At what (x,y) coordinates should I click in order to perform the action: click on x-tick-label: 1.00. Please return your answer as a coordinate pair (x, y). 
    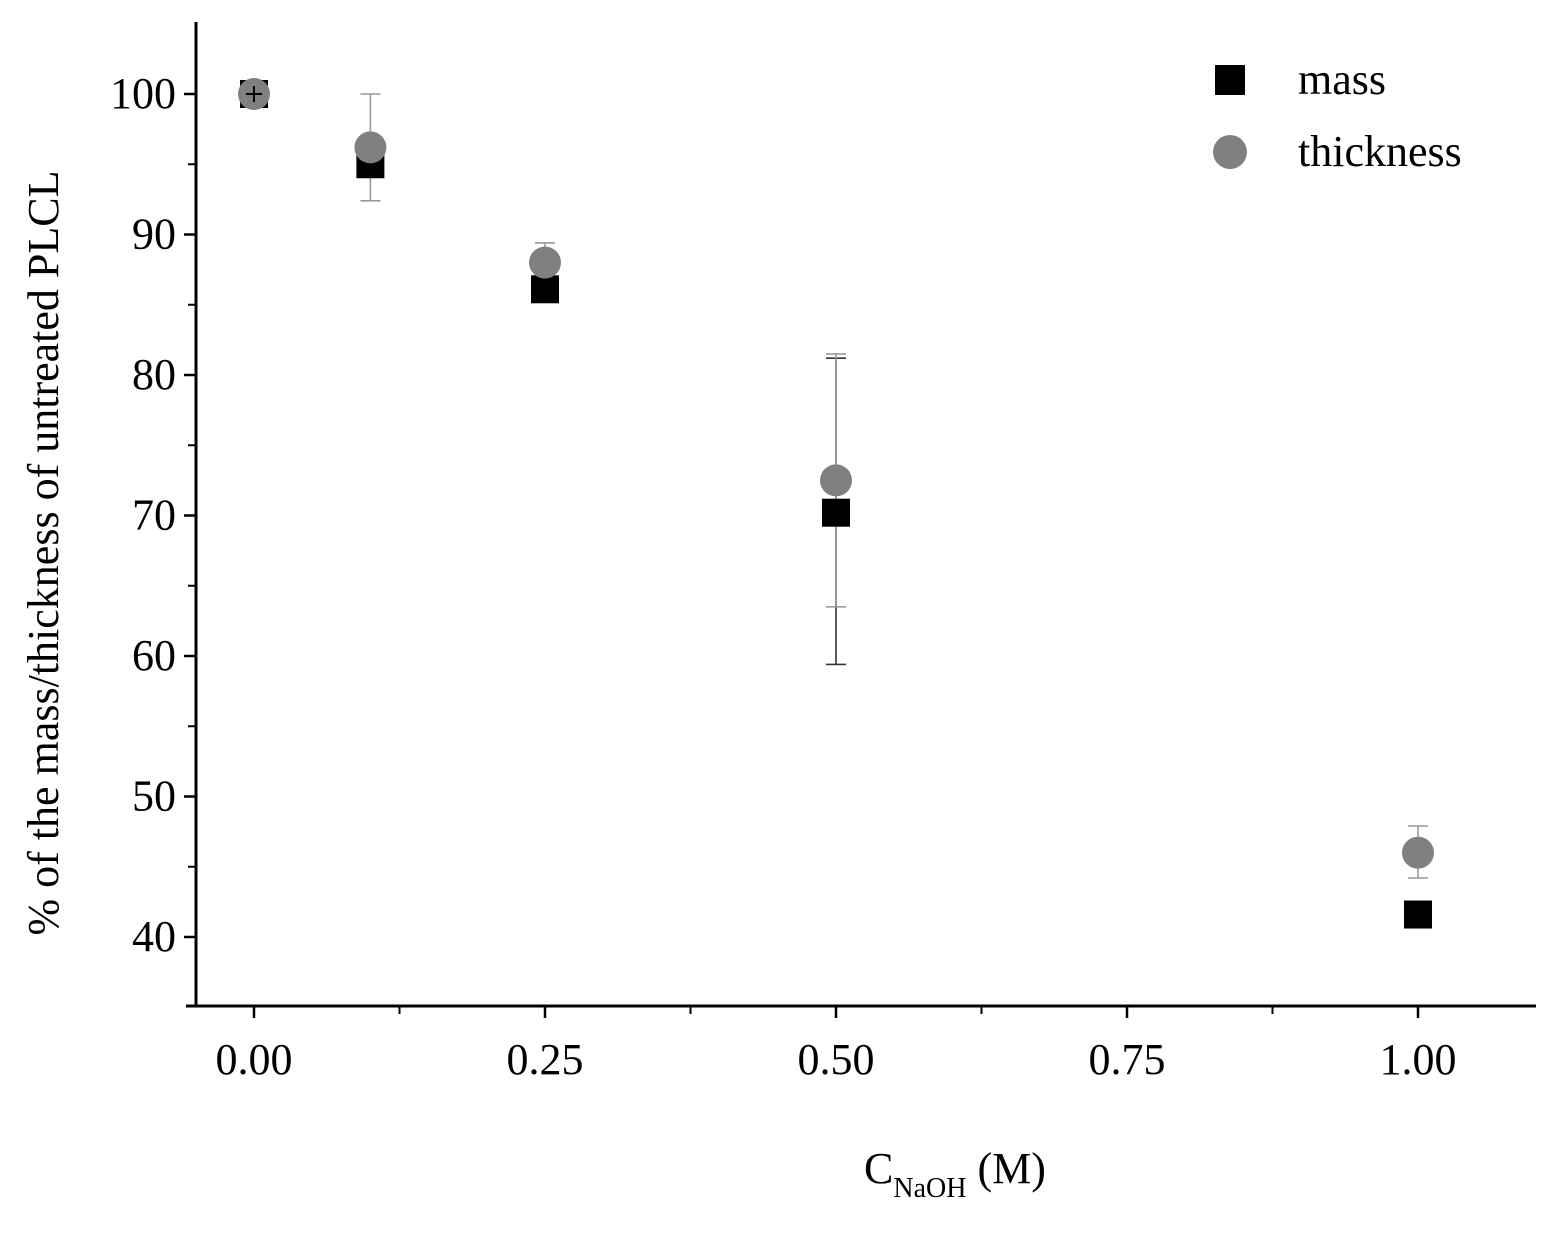
    Looking at the image, I should click on (1418, 1059).